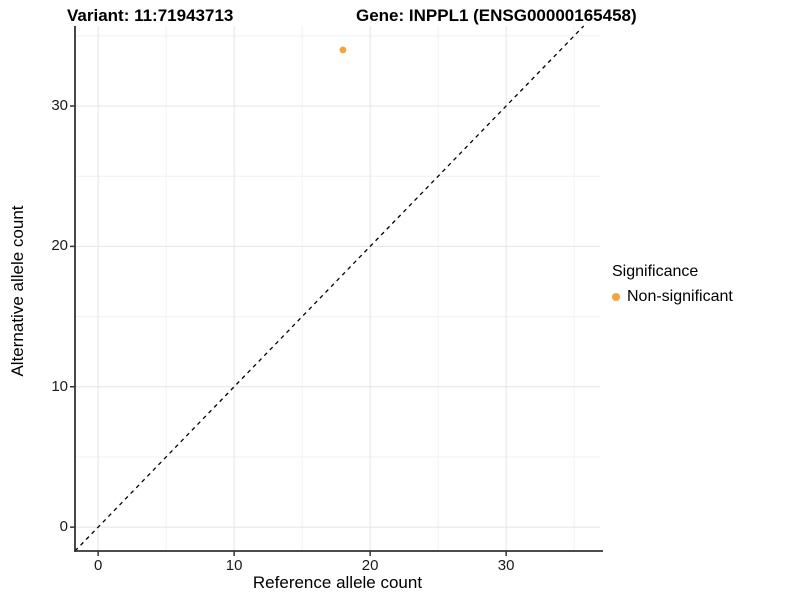 This screenshot has width=800, height=600. I want to click on x-tick-label: 20, so click(370, 565).